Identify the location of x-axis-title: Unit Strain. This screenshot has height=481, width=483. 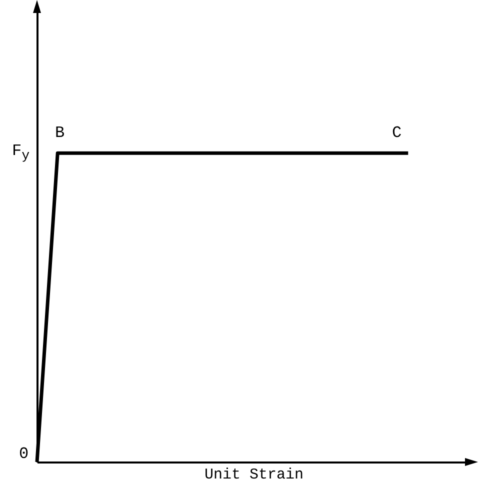
(254, 473).